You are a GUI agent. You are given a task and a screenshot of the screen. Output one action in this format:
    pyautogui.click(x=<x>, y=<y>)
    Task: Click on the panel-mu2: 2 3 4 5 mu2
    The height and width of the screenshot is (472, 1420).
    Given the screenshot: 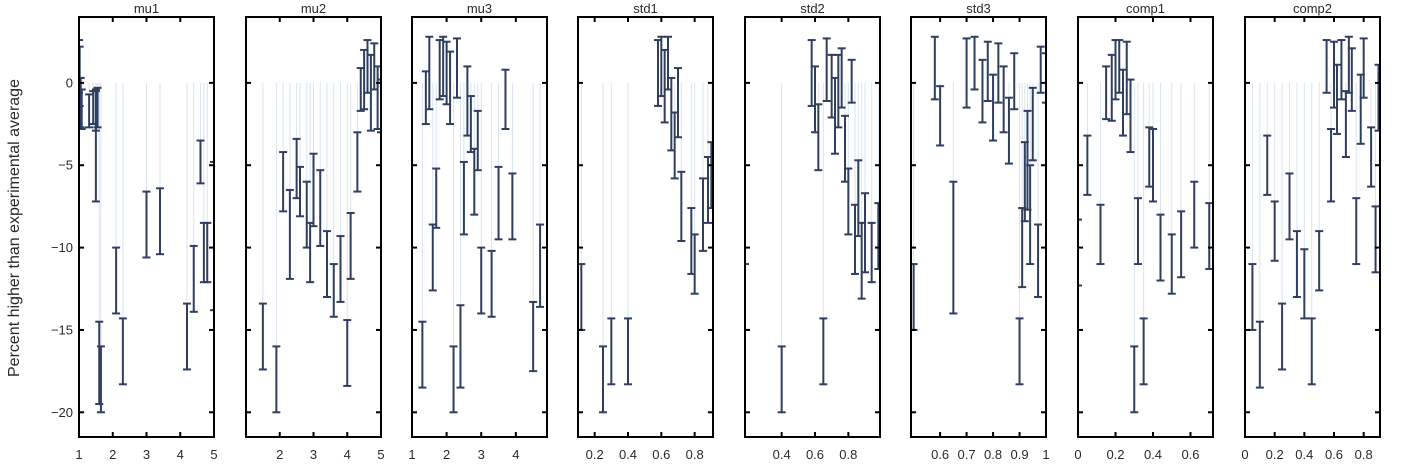 What is the action you would take?
    pyautogui.click(x=315, y=231)
    